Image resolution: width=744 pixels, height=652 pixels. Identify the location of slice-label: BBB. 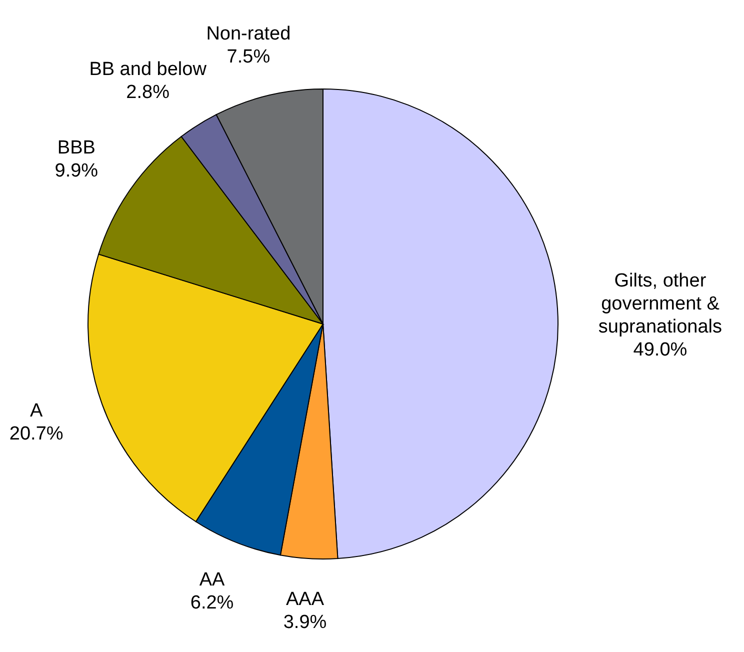
(76, 147).